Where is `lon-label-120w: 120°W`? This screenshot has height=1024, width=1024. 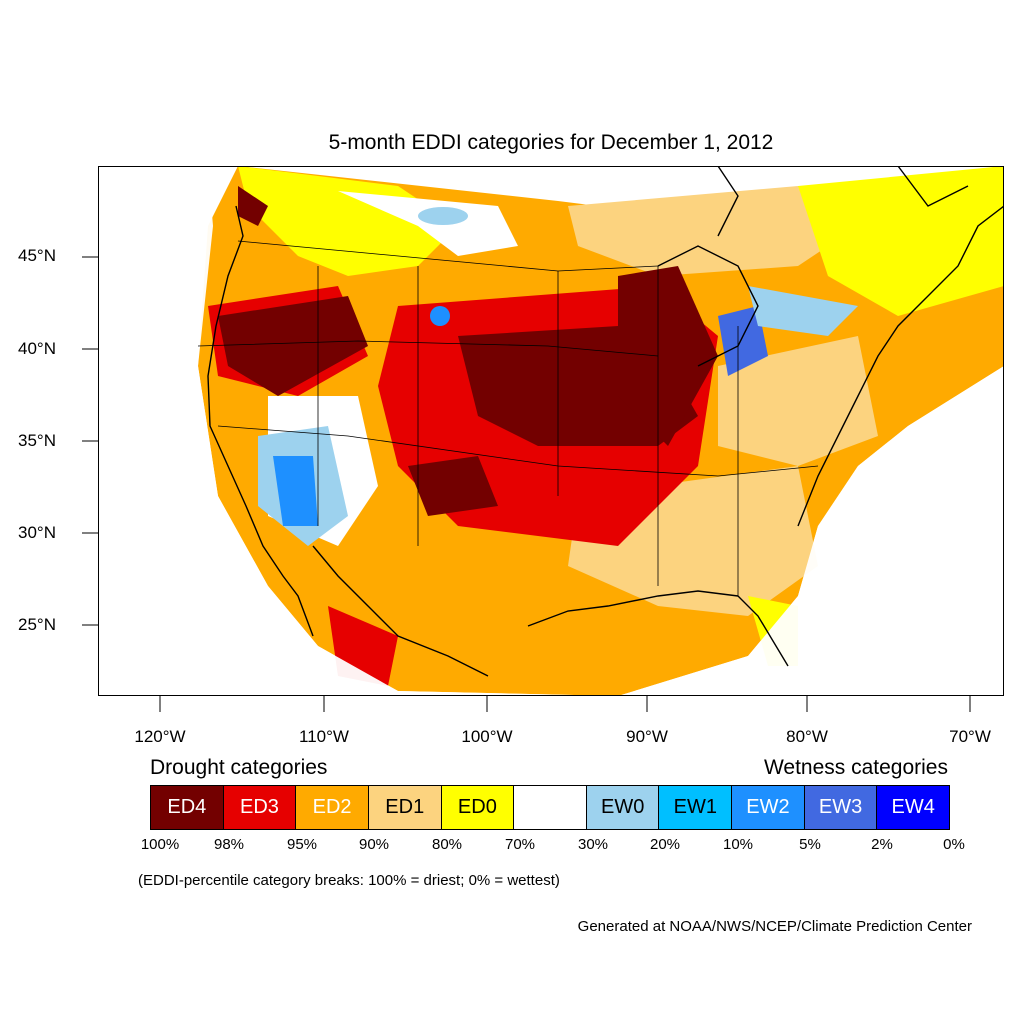
lon-label-120w: 120°W is located at coordinates (160, 736).